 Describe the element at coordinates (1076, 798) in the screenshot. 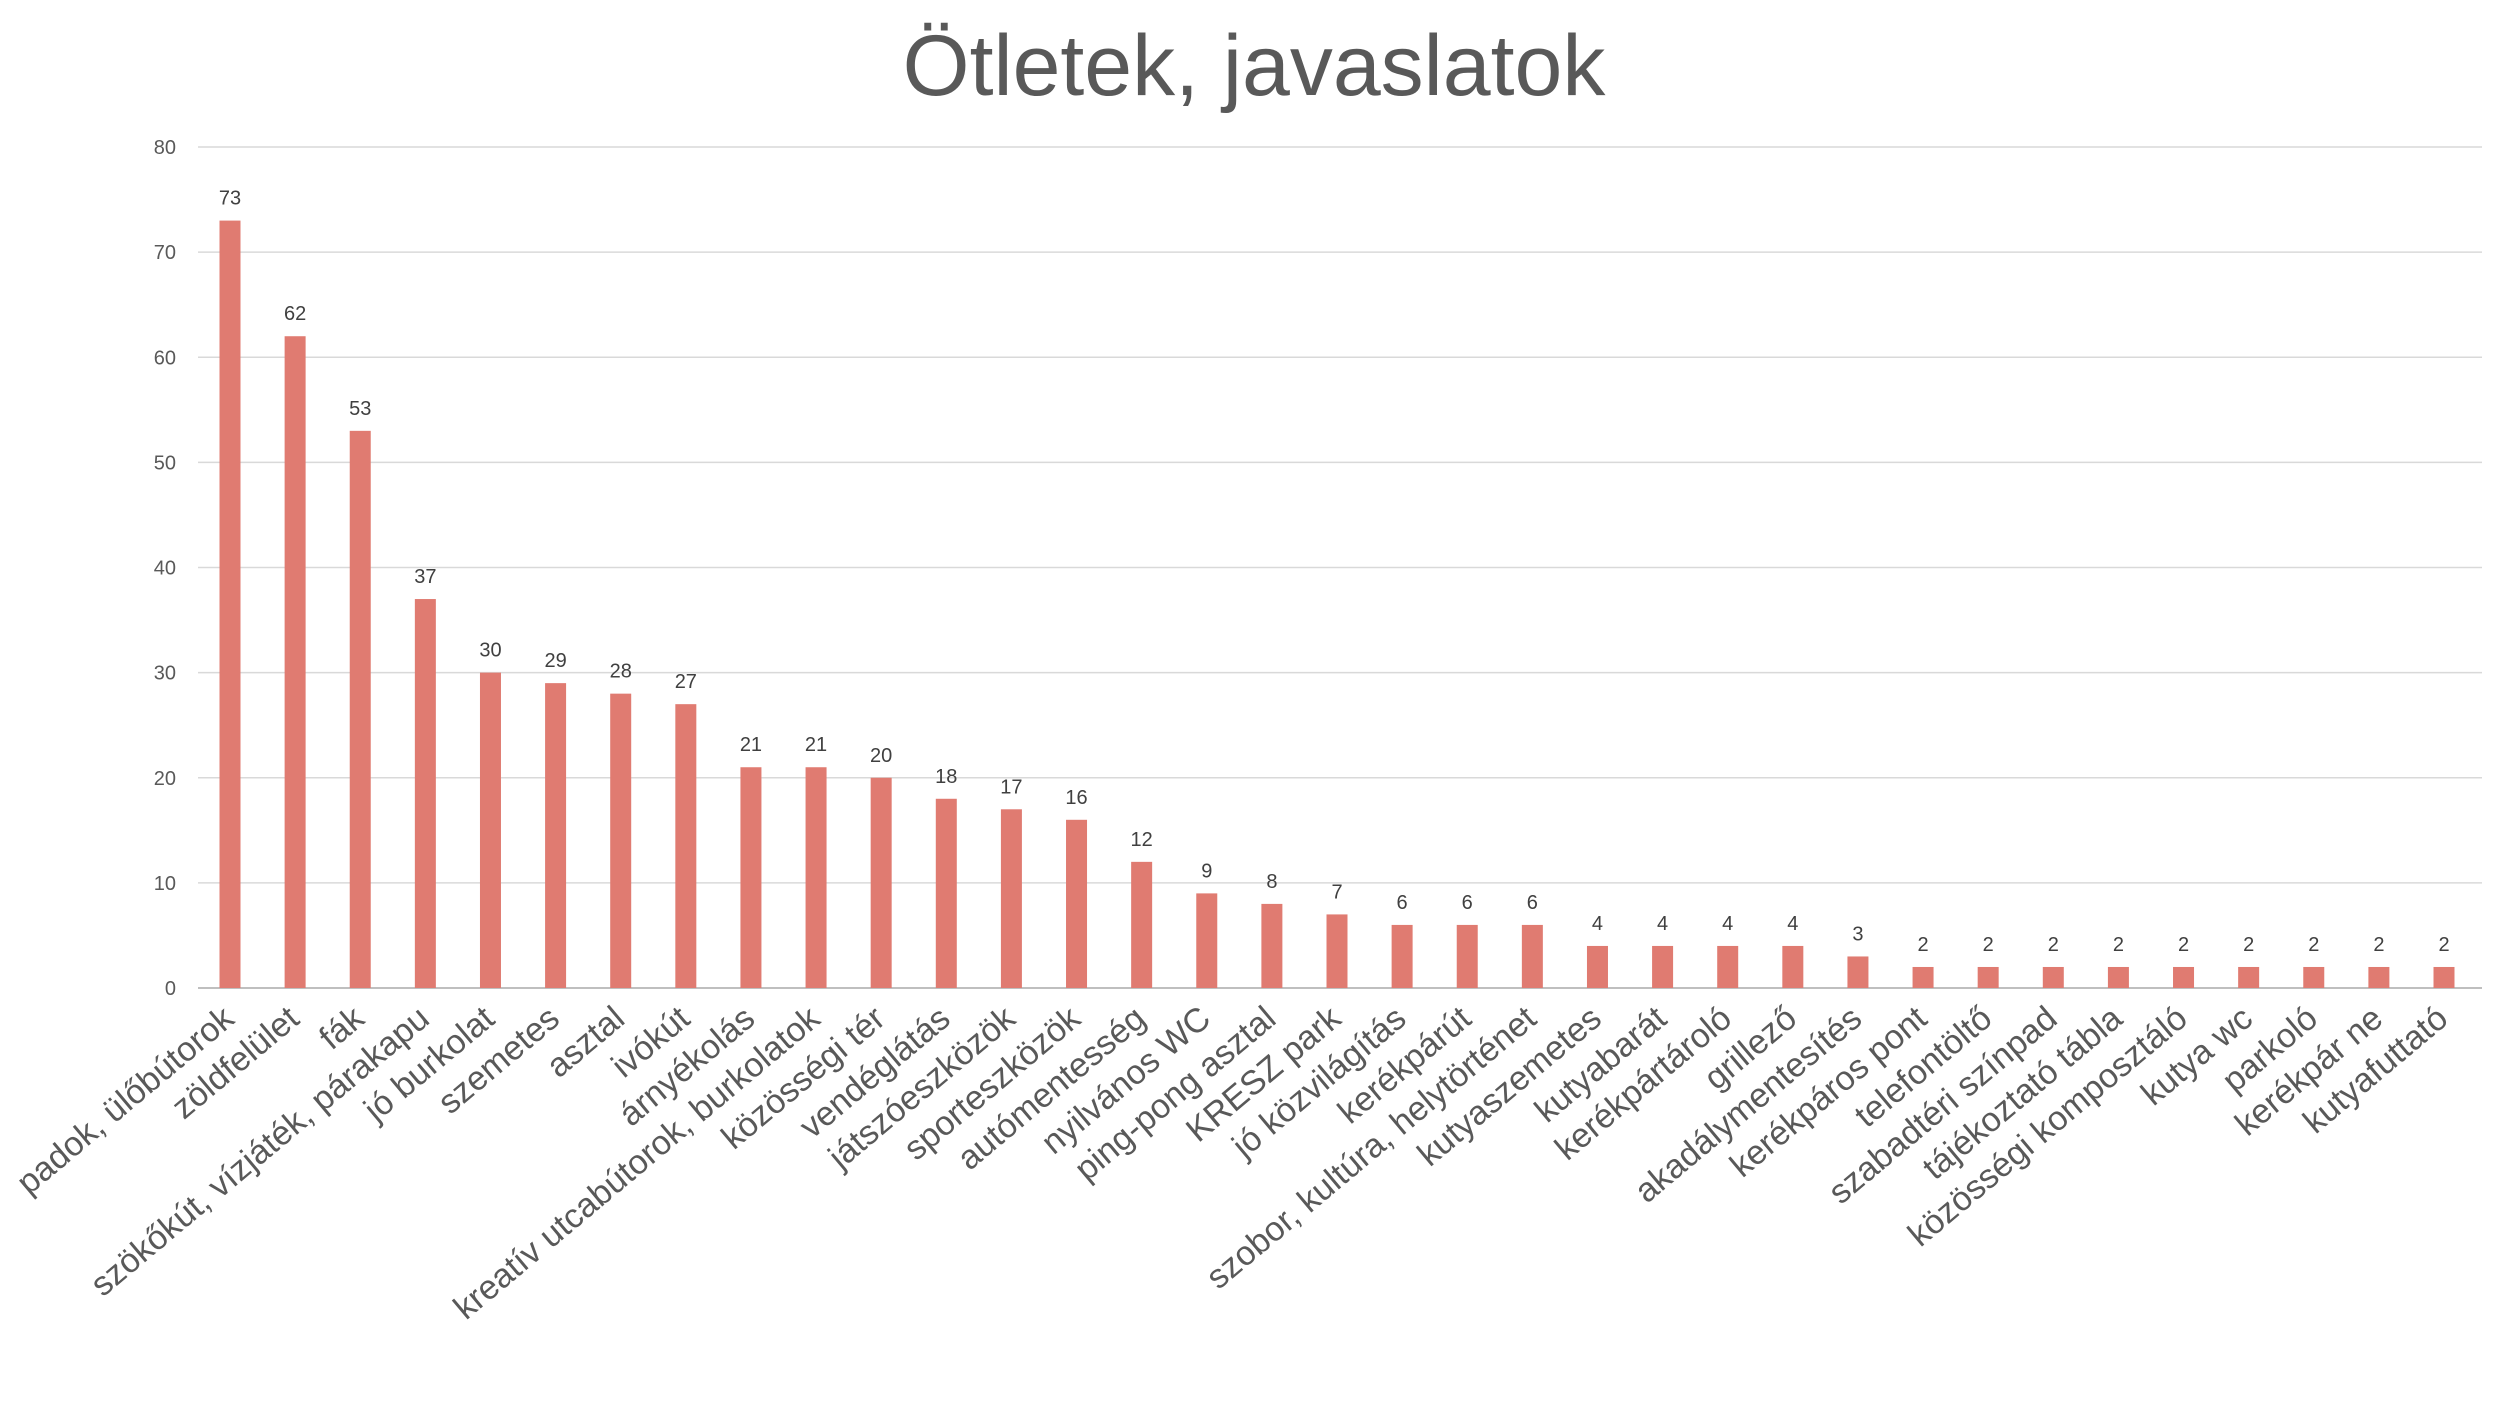

I see `data-label: 16` at that location.